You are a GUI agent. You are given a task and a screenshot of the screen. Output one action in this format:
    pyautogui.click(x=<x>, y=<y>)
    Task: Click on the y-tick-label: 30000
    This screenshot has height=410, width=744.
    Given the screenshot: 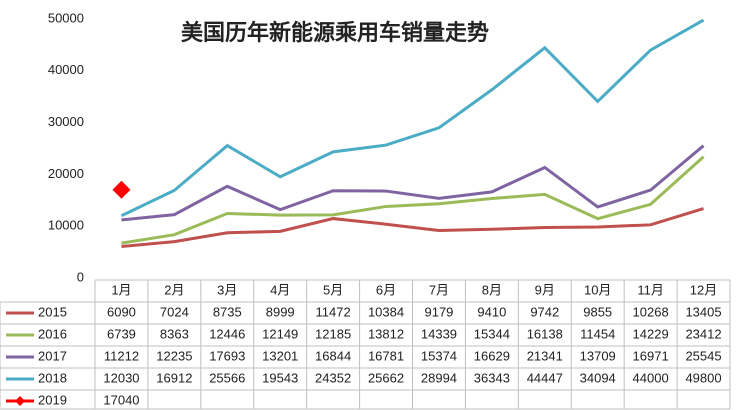 What is the action you would take?
    pyautogui.click(x=66, y=121)
    